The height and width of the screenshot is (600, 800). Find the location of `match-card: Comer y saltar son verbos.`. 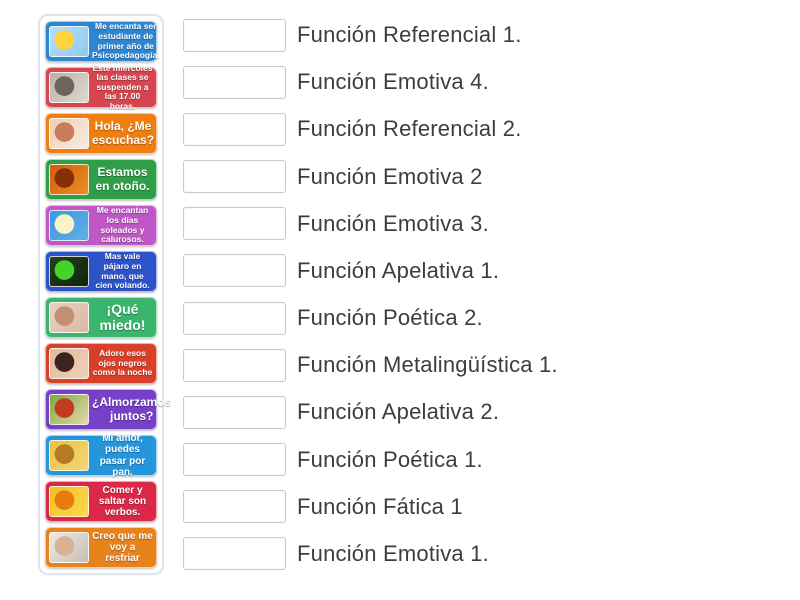

match-card: Comer y saltar son verbos. is located at coordinates (101, 501).